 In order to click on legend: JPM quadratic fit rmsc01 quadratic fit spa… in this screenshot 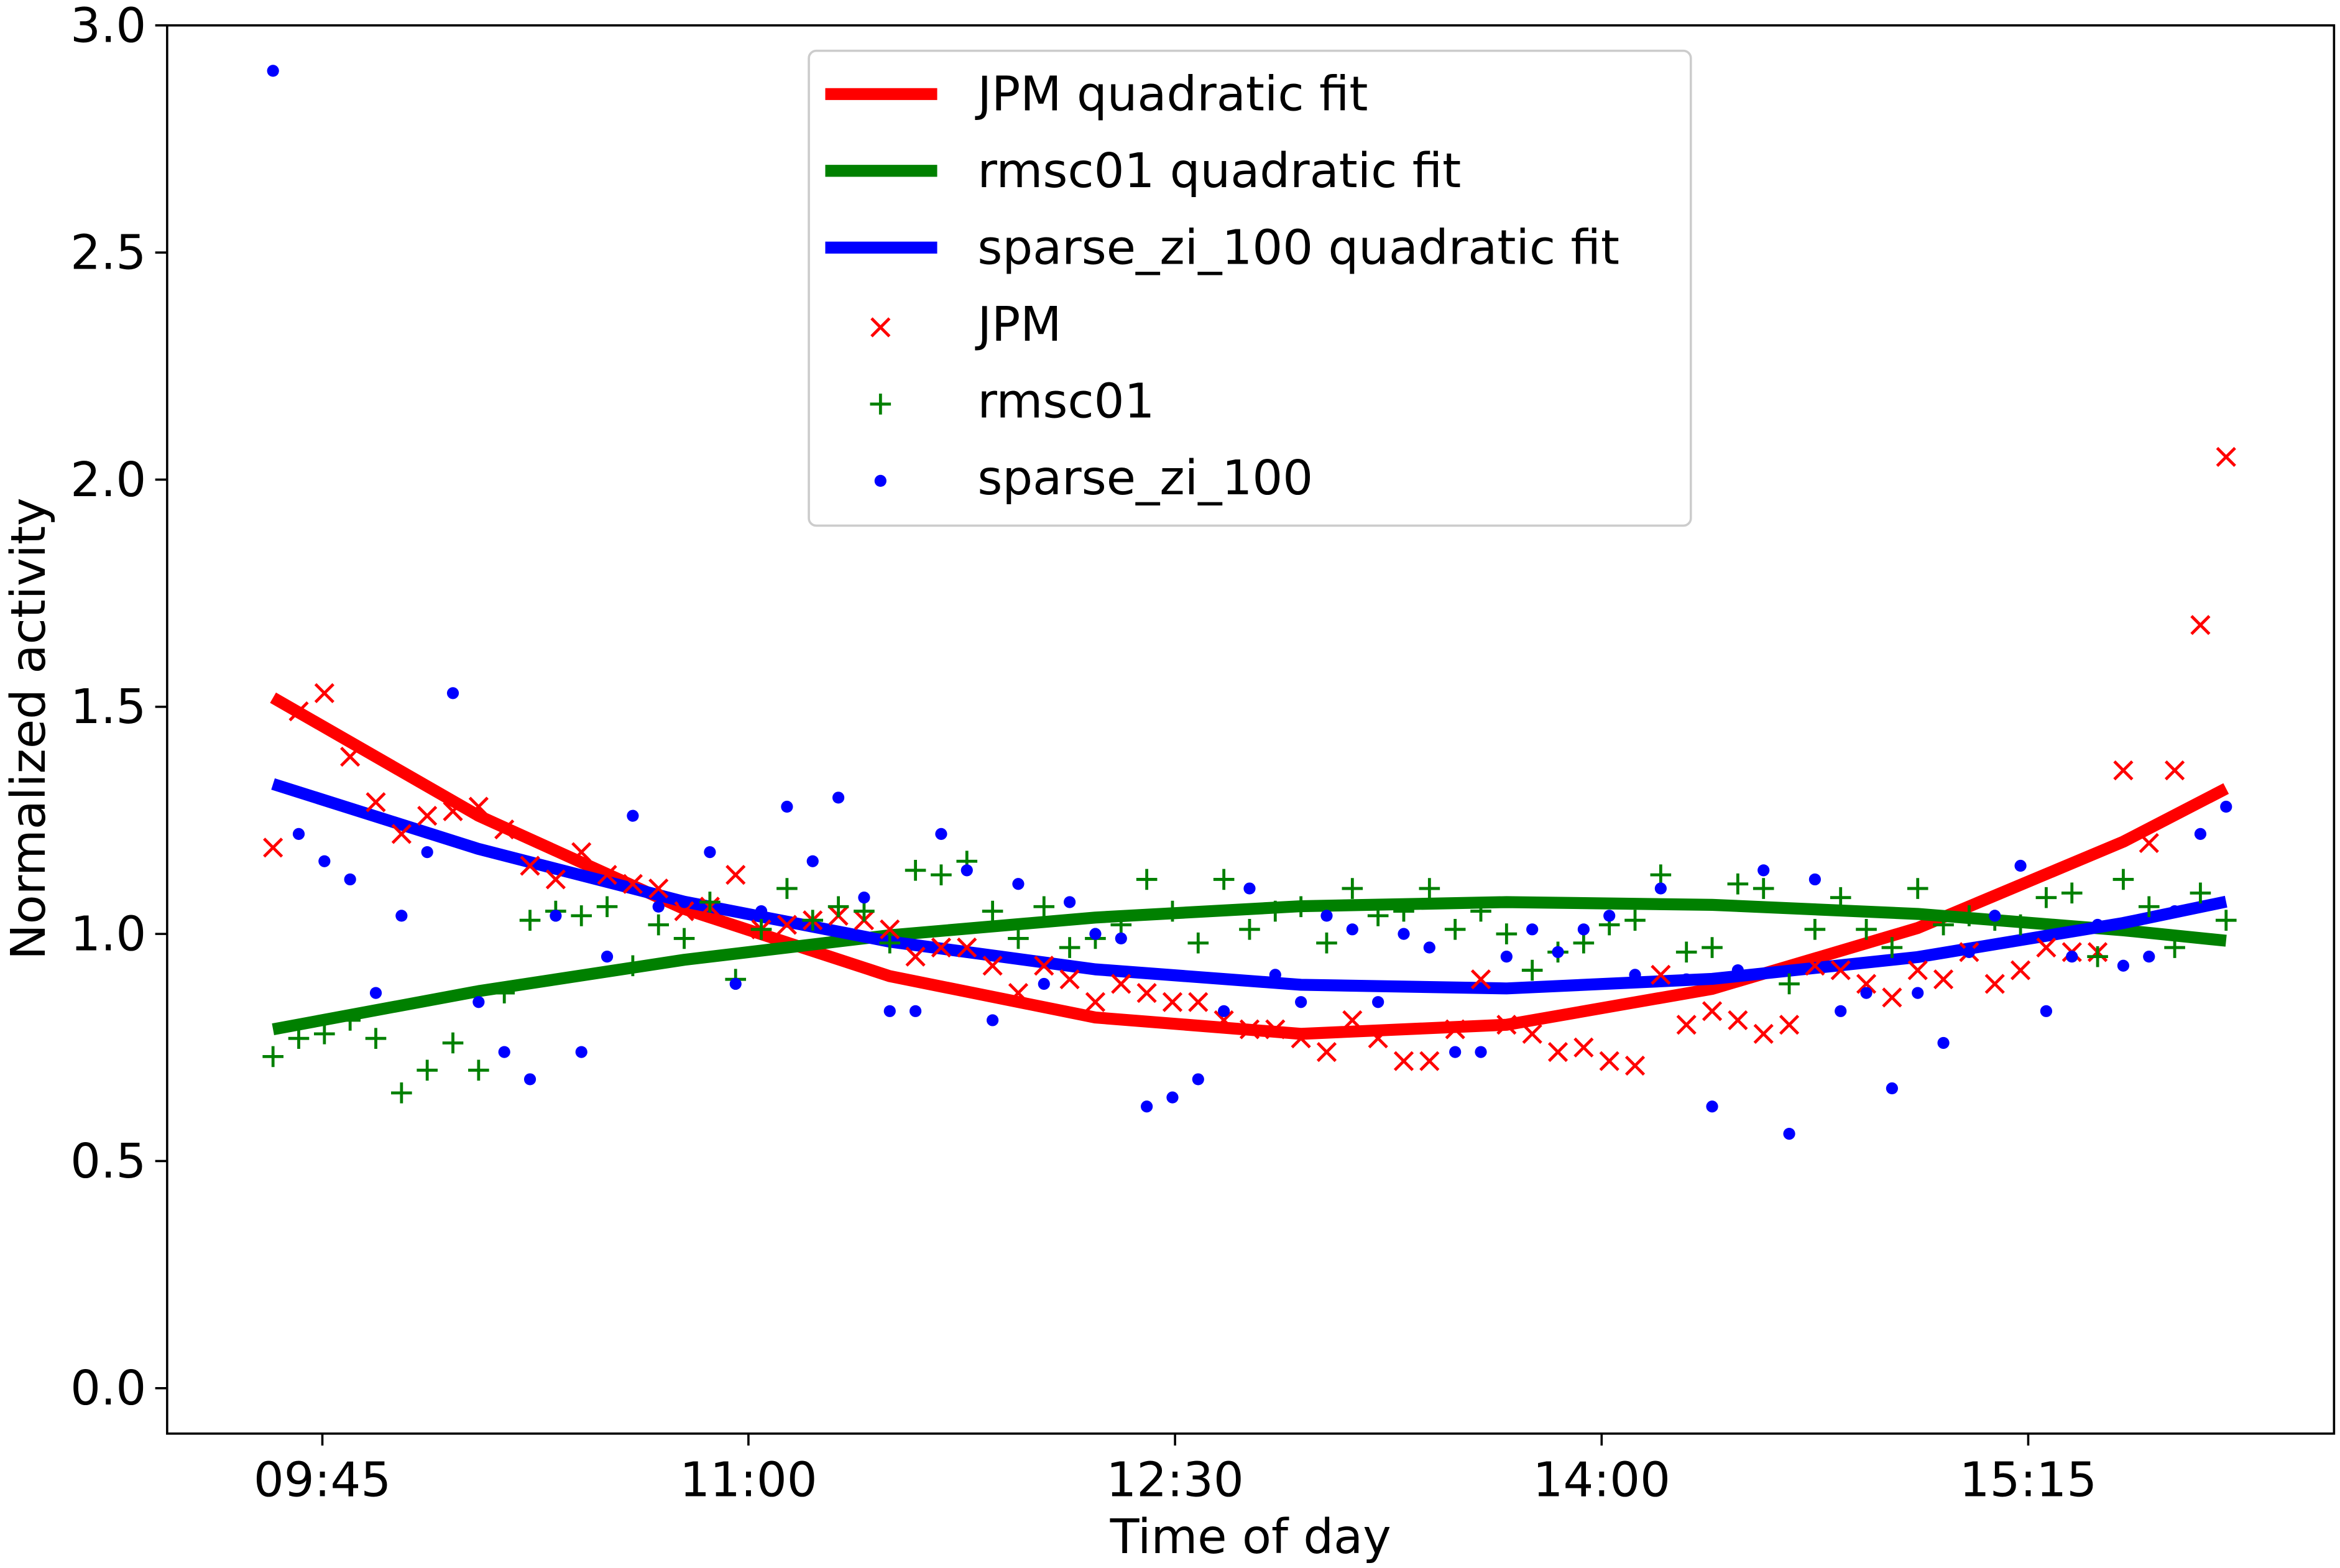, I will do `click(1250, 288)`.